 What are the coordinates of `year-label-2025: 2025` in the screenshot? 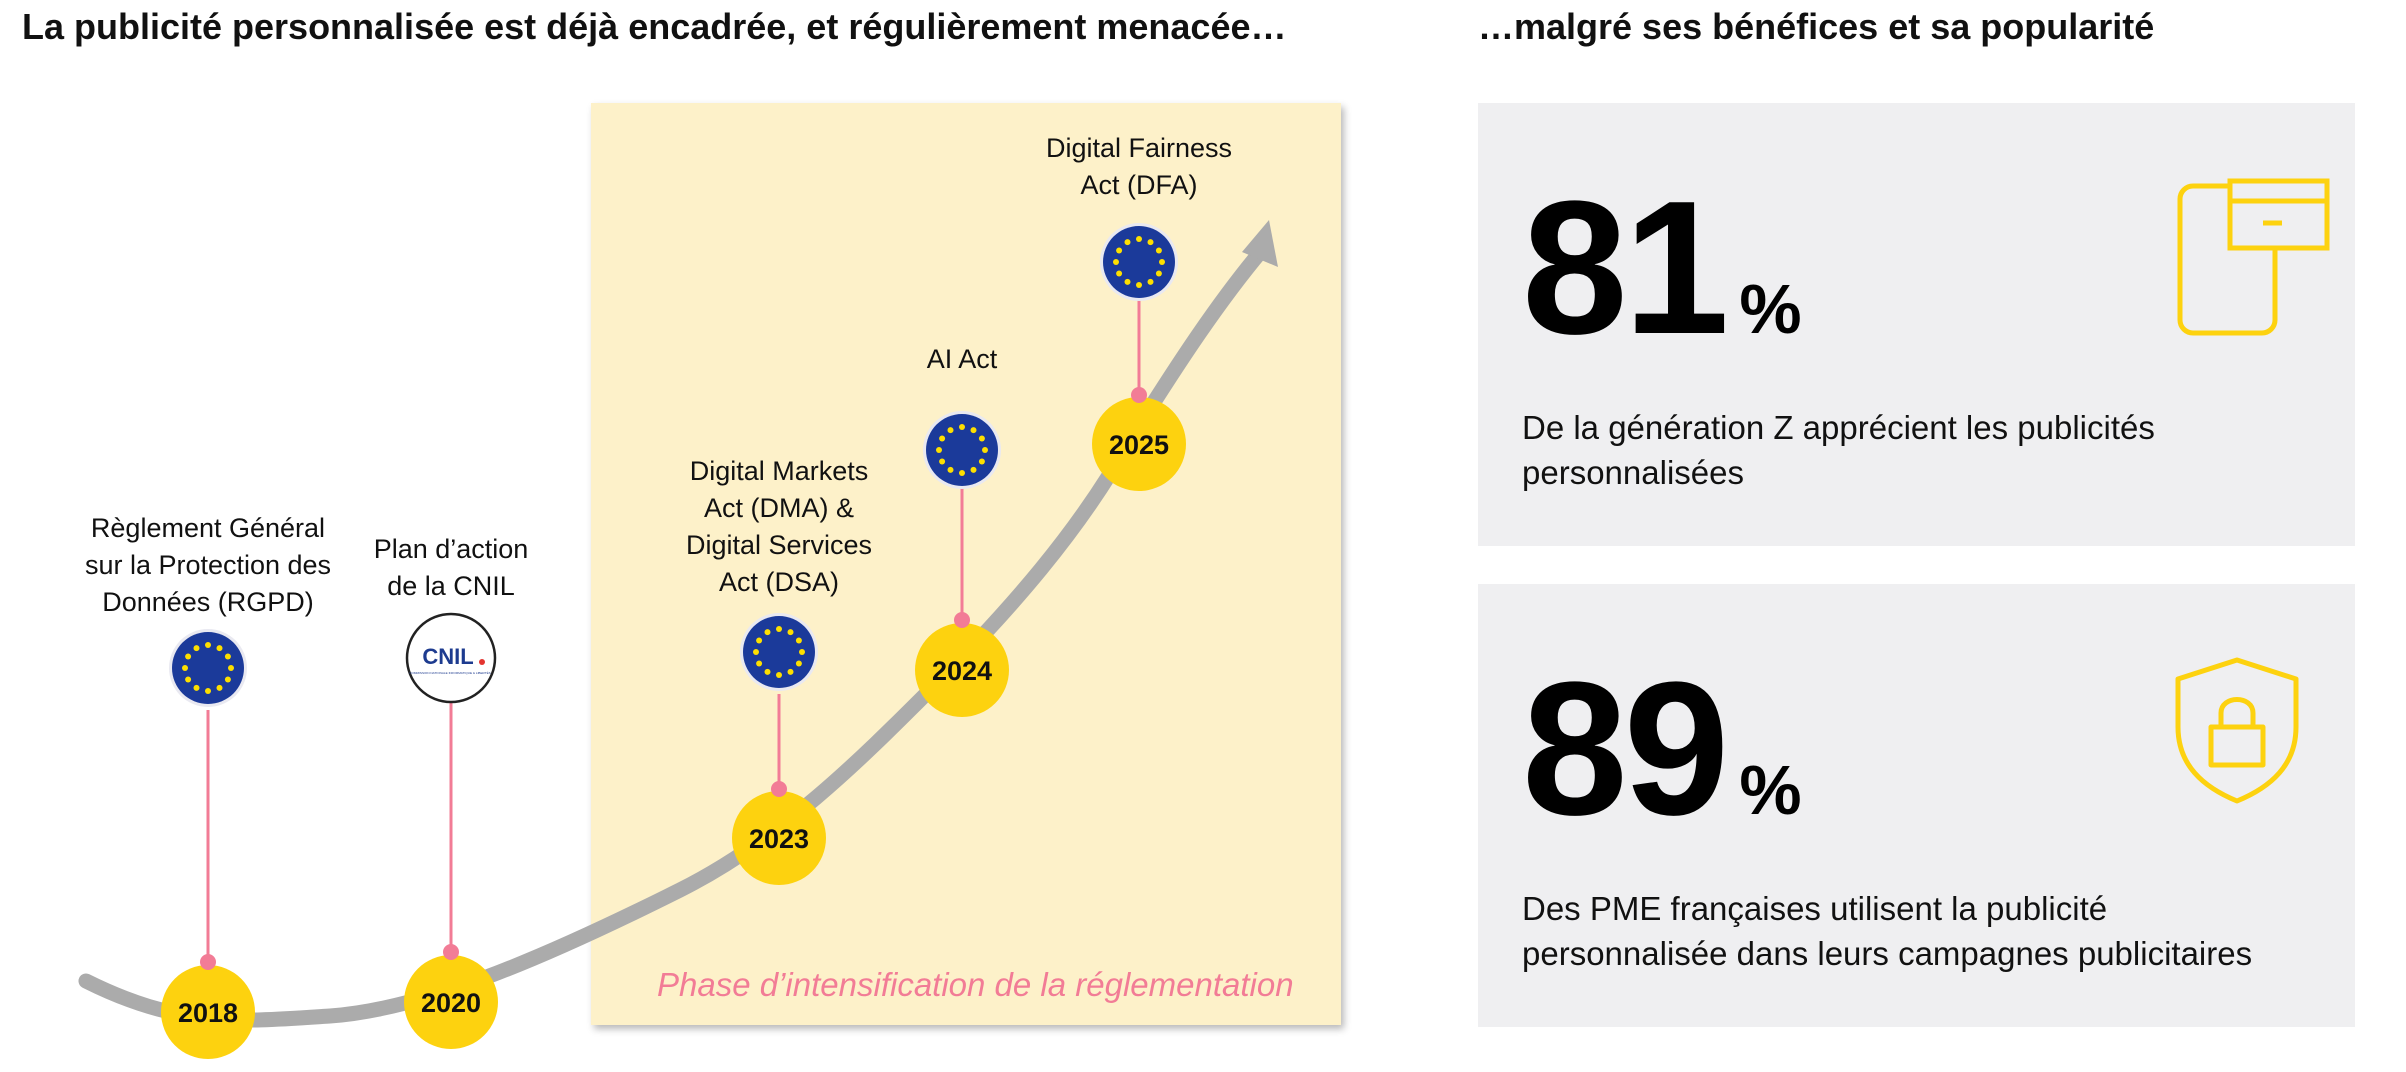 It's located at (1139, 445).